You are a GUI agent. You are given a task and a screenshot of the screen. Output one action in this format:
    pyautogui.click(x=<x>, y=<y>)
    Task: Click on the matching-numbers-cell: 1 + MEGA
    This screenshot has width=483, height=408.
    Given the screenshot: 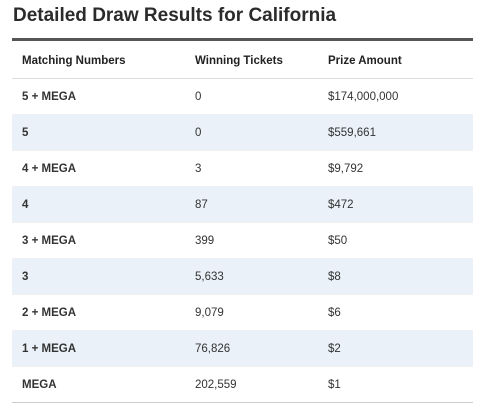 What is the action you would take?
    pyautogui.click(x=49, y=349)
    